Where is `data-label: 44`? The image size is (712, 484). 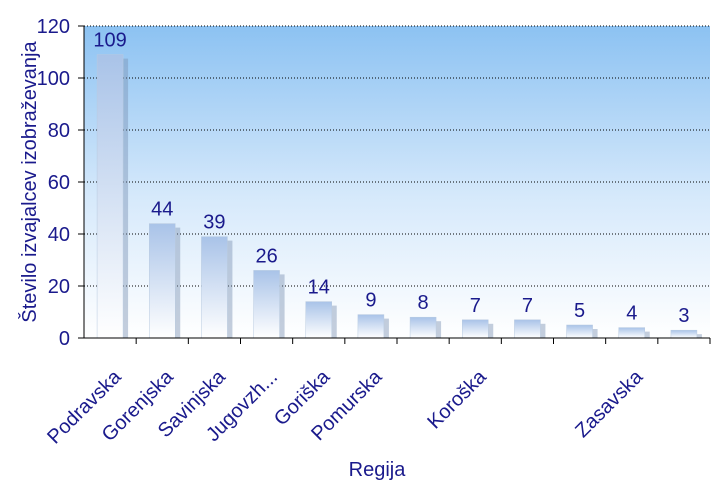
data-label: 44 is located at coordinates (162, 210).